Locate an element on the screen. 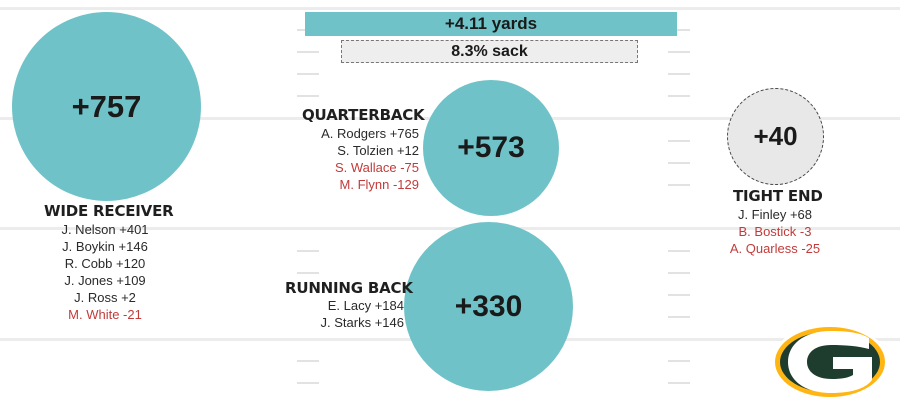 The image size is (900, 411). tight-end-total-circle: +40 is located at coordinates (775, 136).